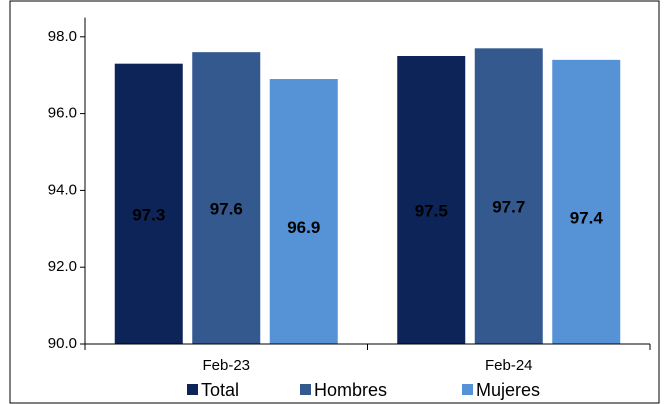 The height and width of the screenshot is (404, 664). I want to click on y-tick-label: 98.0, so click(62, 36).